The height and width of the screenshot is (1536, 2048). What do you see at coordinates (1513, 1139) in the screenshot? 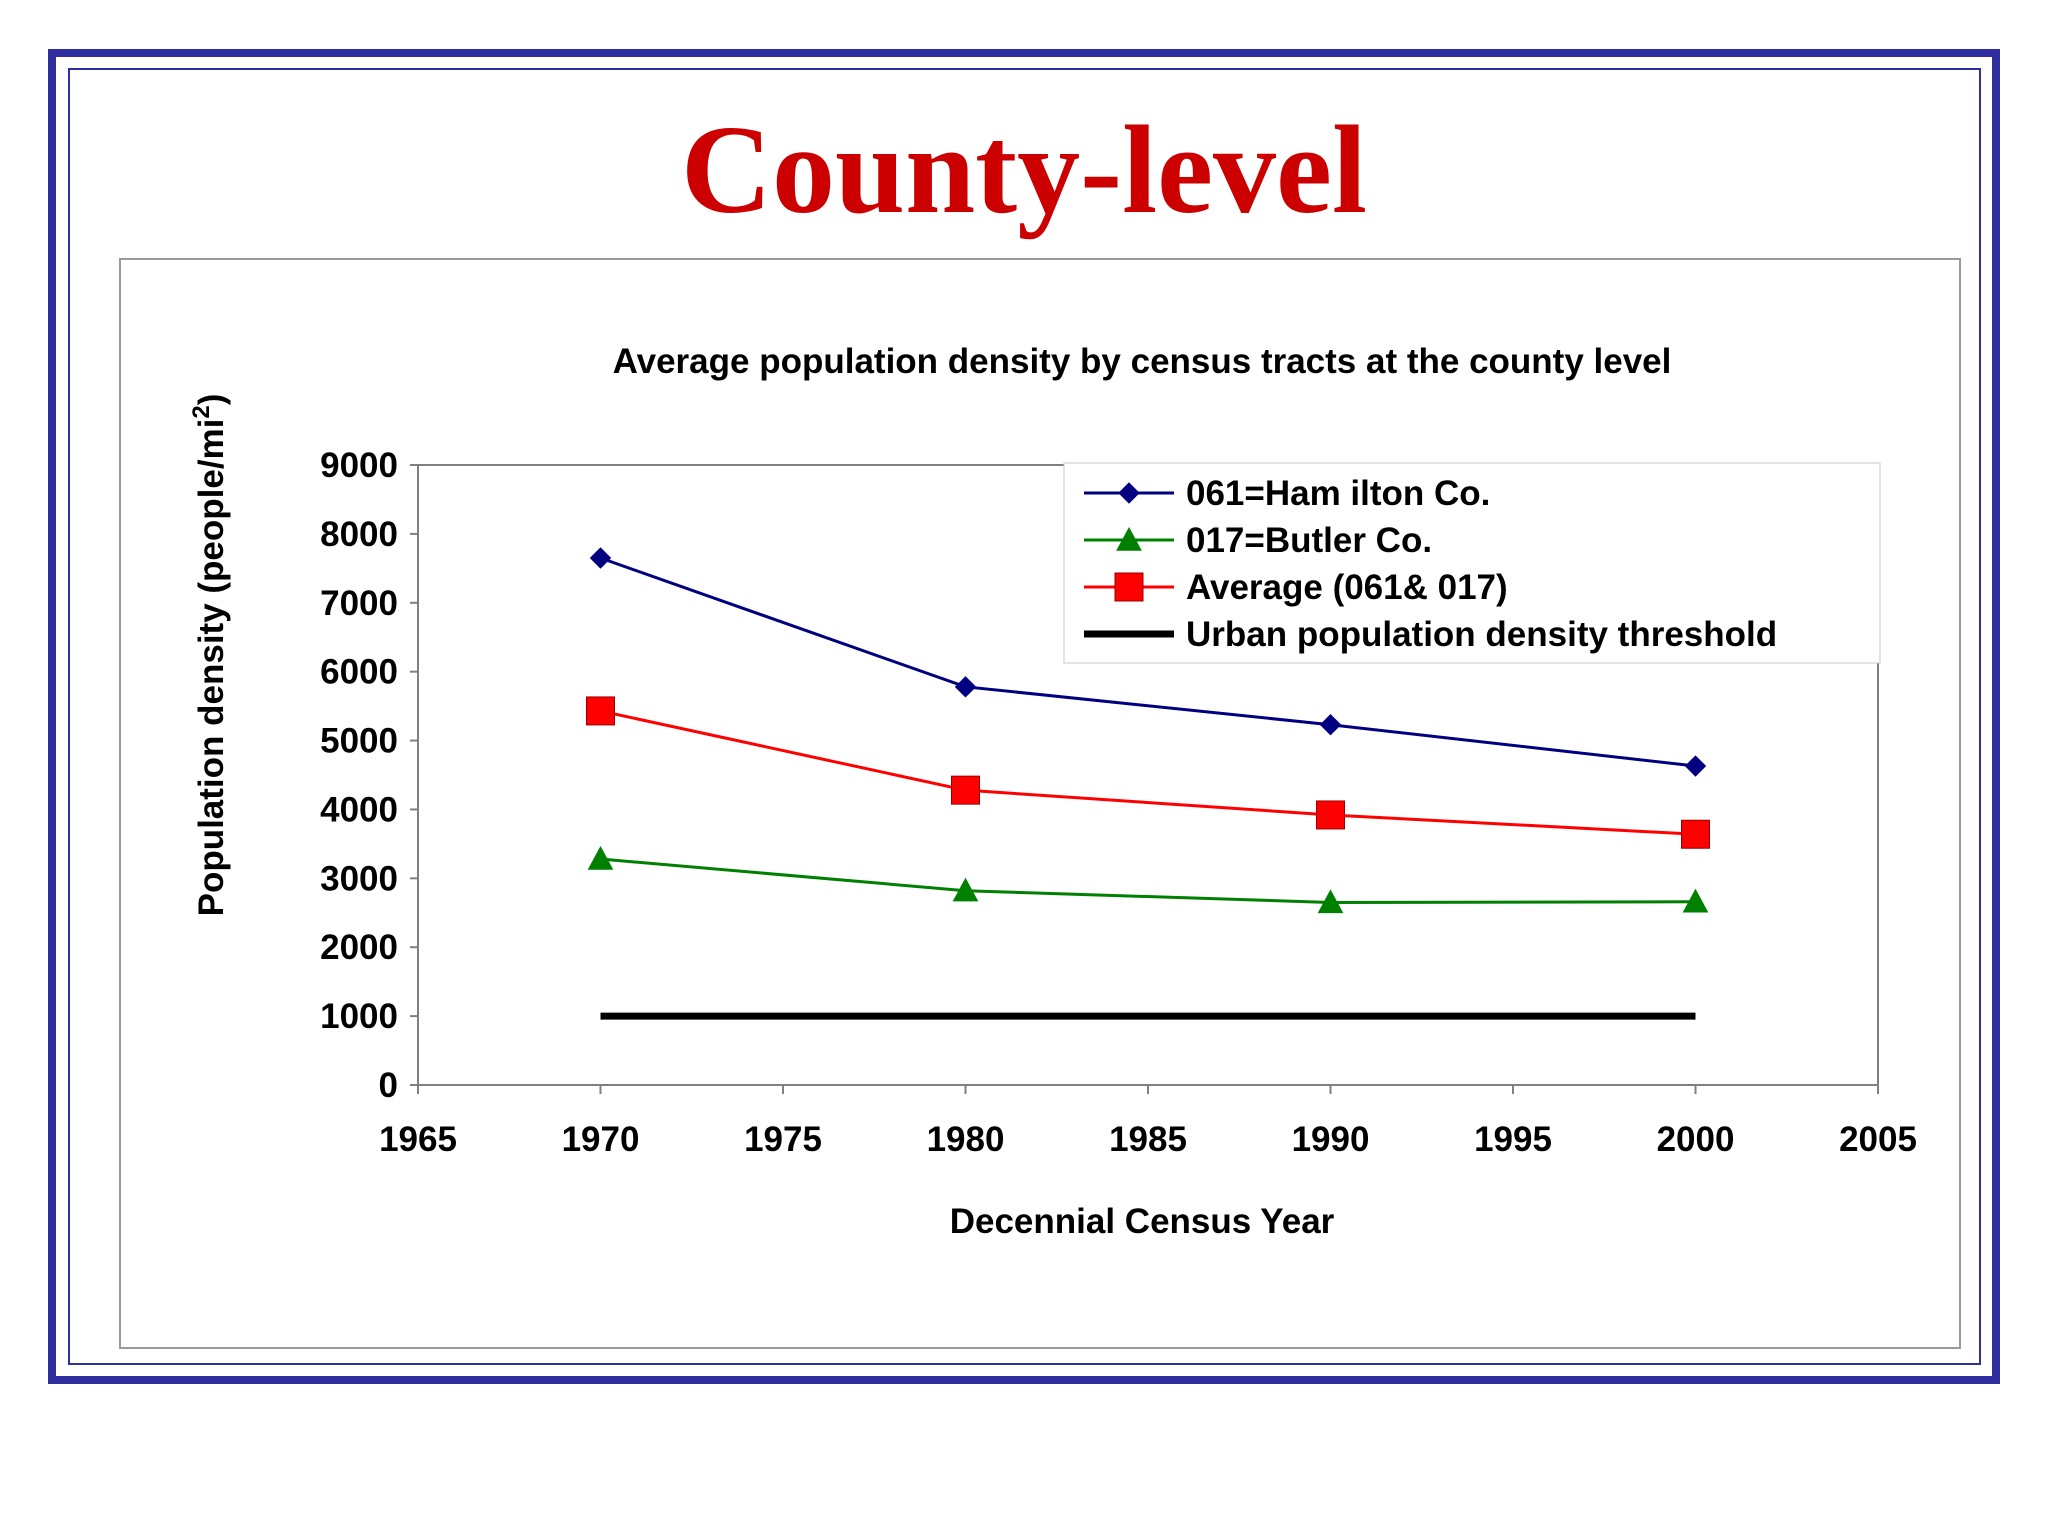
I see `x-tick-label: 1995` at bounding box center [1513, 1139].